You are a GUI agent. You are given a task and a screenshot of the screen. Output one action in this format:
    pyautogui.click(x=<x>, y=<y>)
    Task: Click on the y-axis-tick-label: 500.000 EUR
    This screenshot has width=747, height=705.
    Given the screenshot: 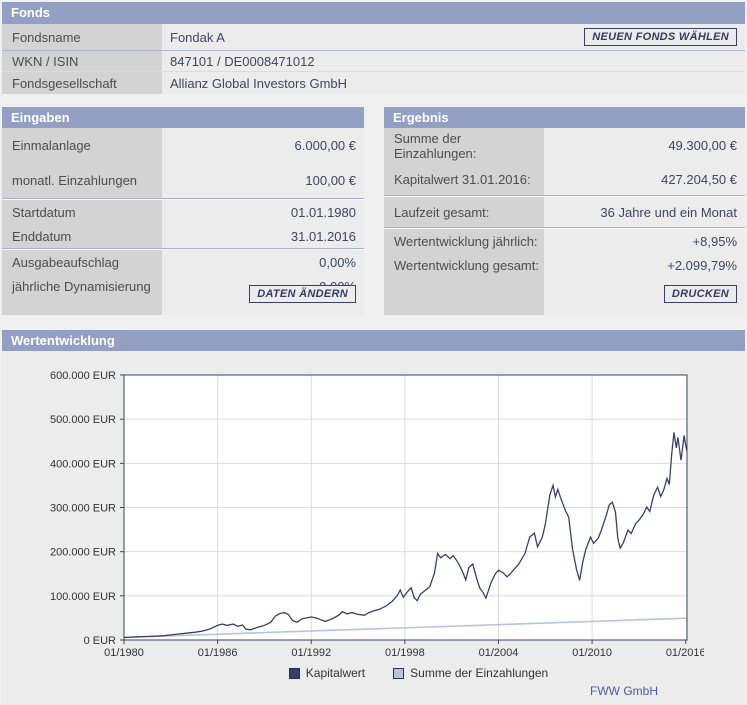 What is the action you would take?
    pyautogui.click(x=83, y=420)
    